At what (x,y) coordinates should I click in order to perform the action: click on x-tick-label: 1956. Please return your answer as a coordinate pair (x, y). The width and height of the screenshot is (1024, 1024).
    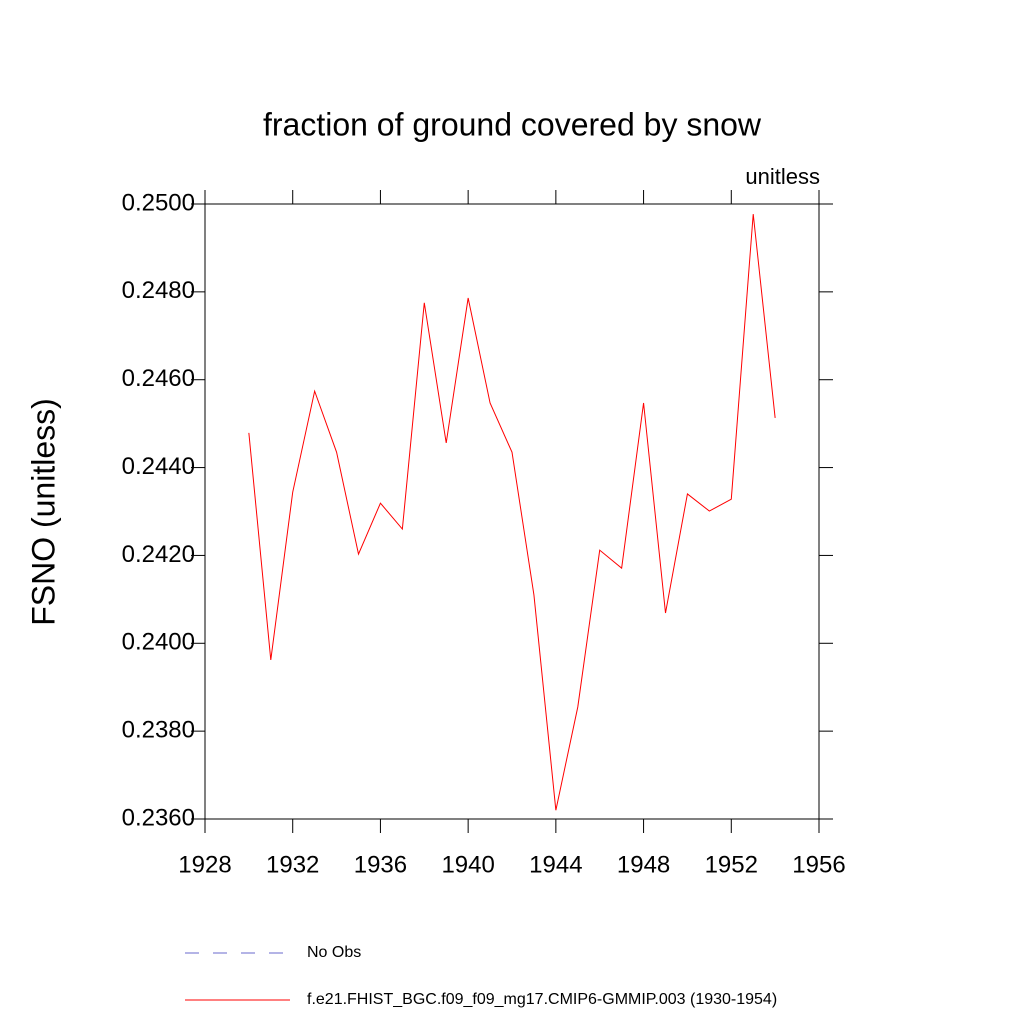
    Looking at the image, I should click on (818, 864).